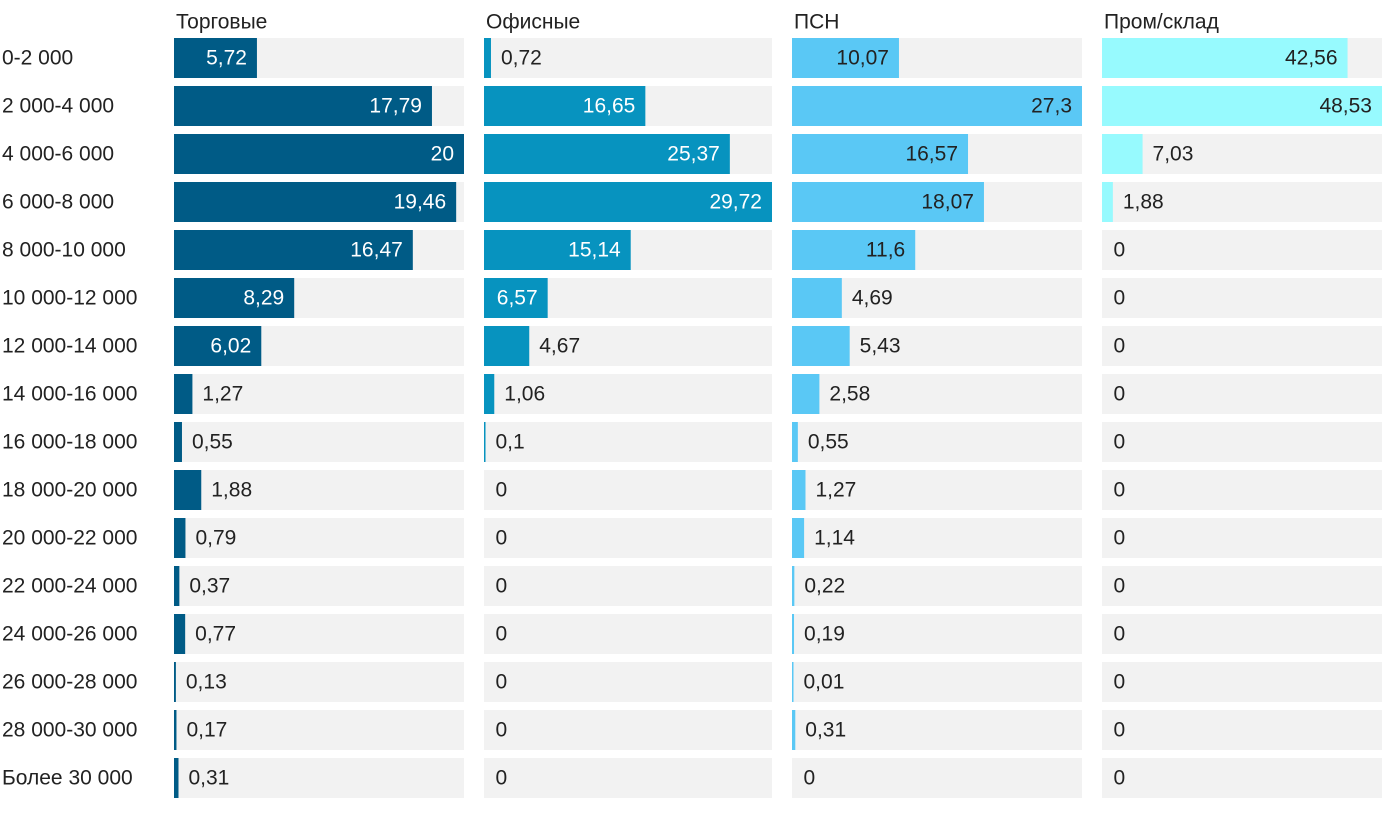 This screenshot has height=814, width=1400. I want to click on series-title: ПСН, so click(816, 22).